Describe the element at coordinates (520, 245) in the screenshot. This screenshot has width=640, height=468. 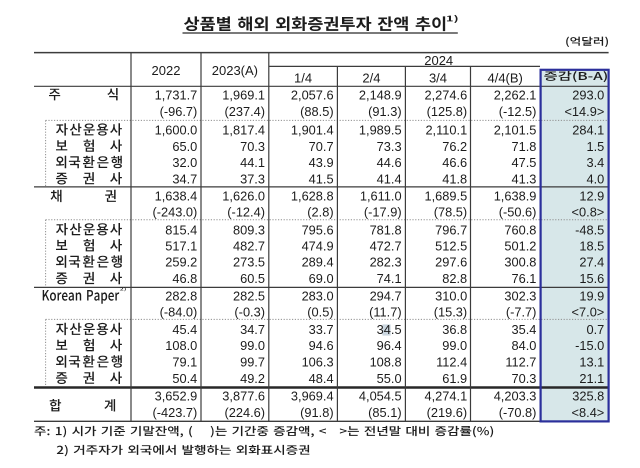
I see `svg-text: 501.2` at that location.